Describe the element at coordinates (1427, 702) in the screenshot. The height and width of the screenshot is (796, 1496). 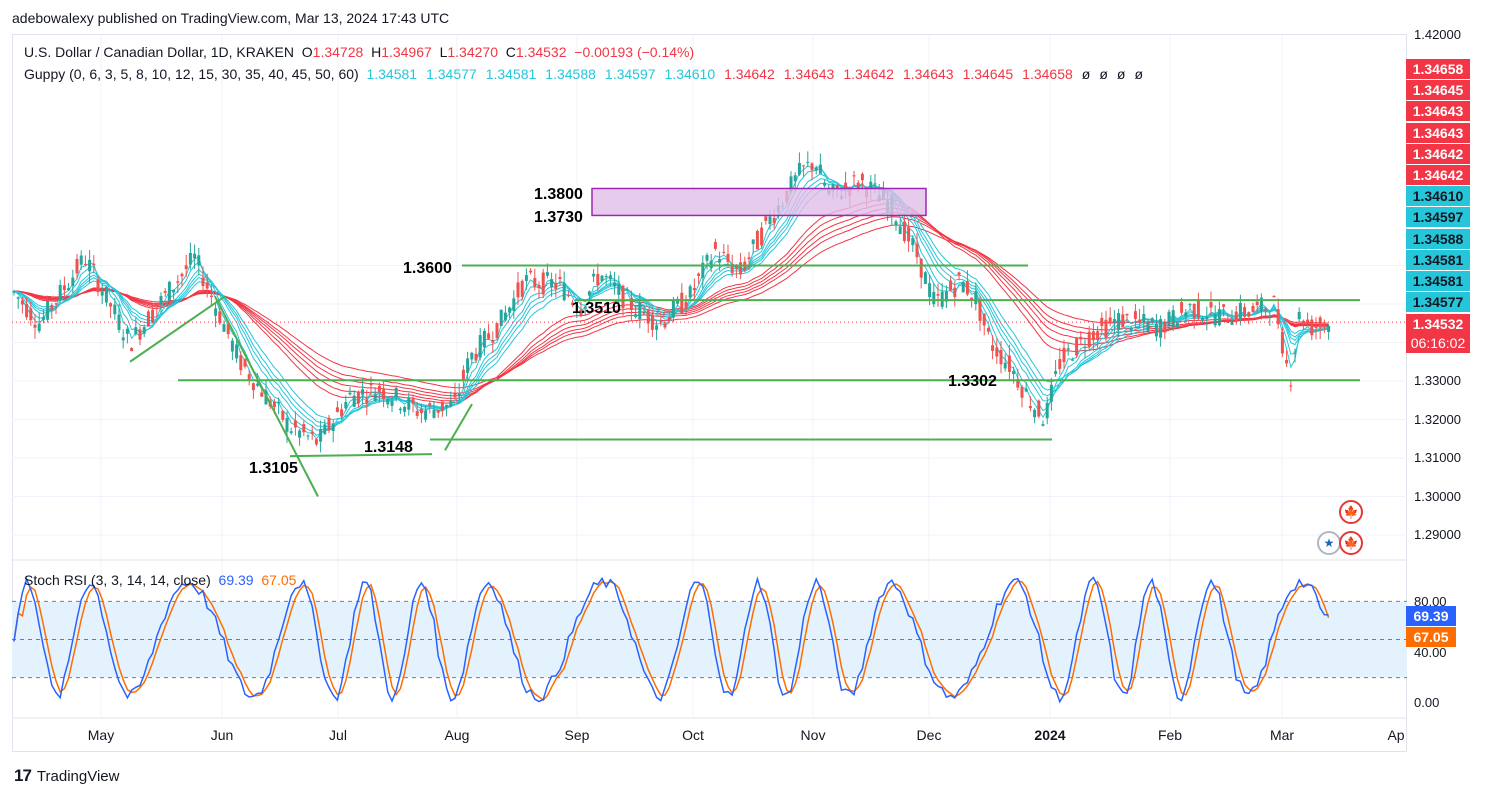
I see `rsi-tick: 0.00` at that location.